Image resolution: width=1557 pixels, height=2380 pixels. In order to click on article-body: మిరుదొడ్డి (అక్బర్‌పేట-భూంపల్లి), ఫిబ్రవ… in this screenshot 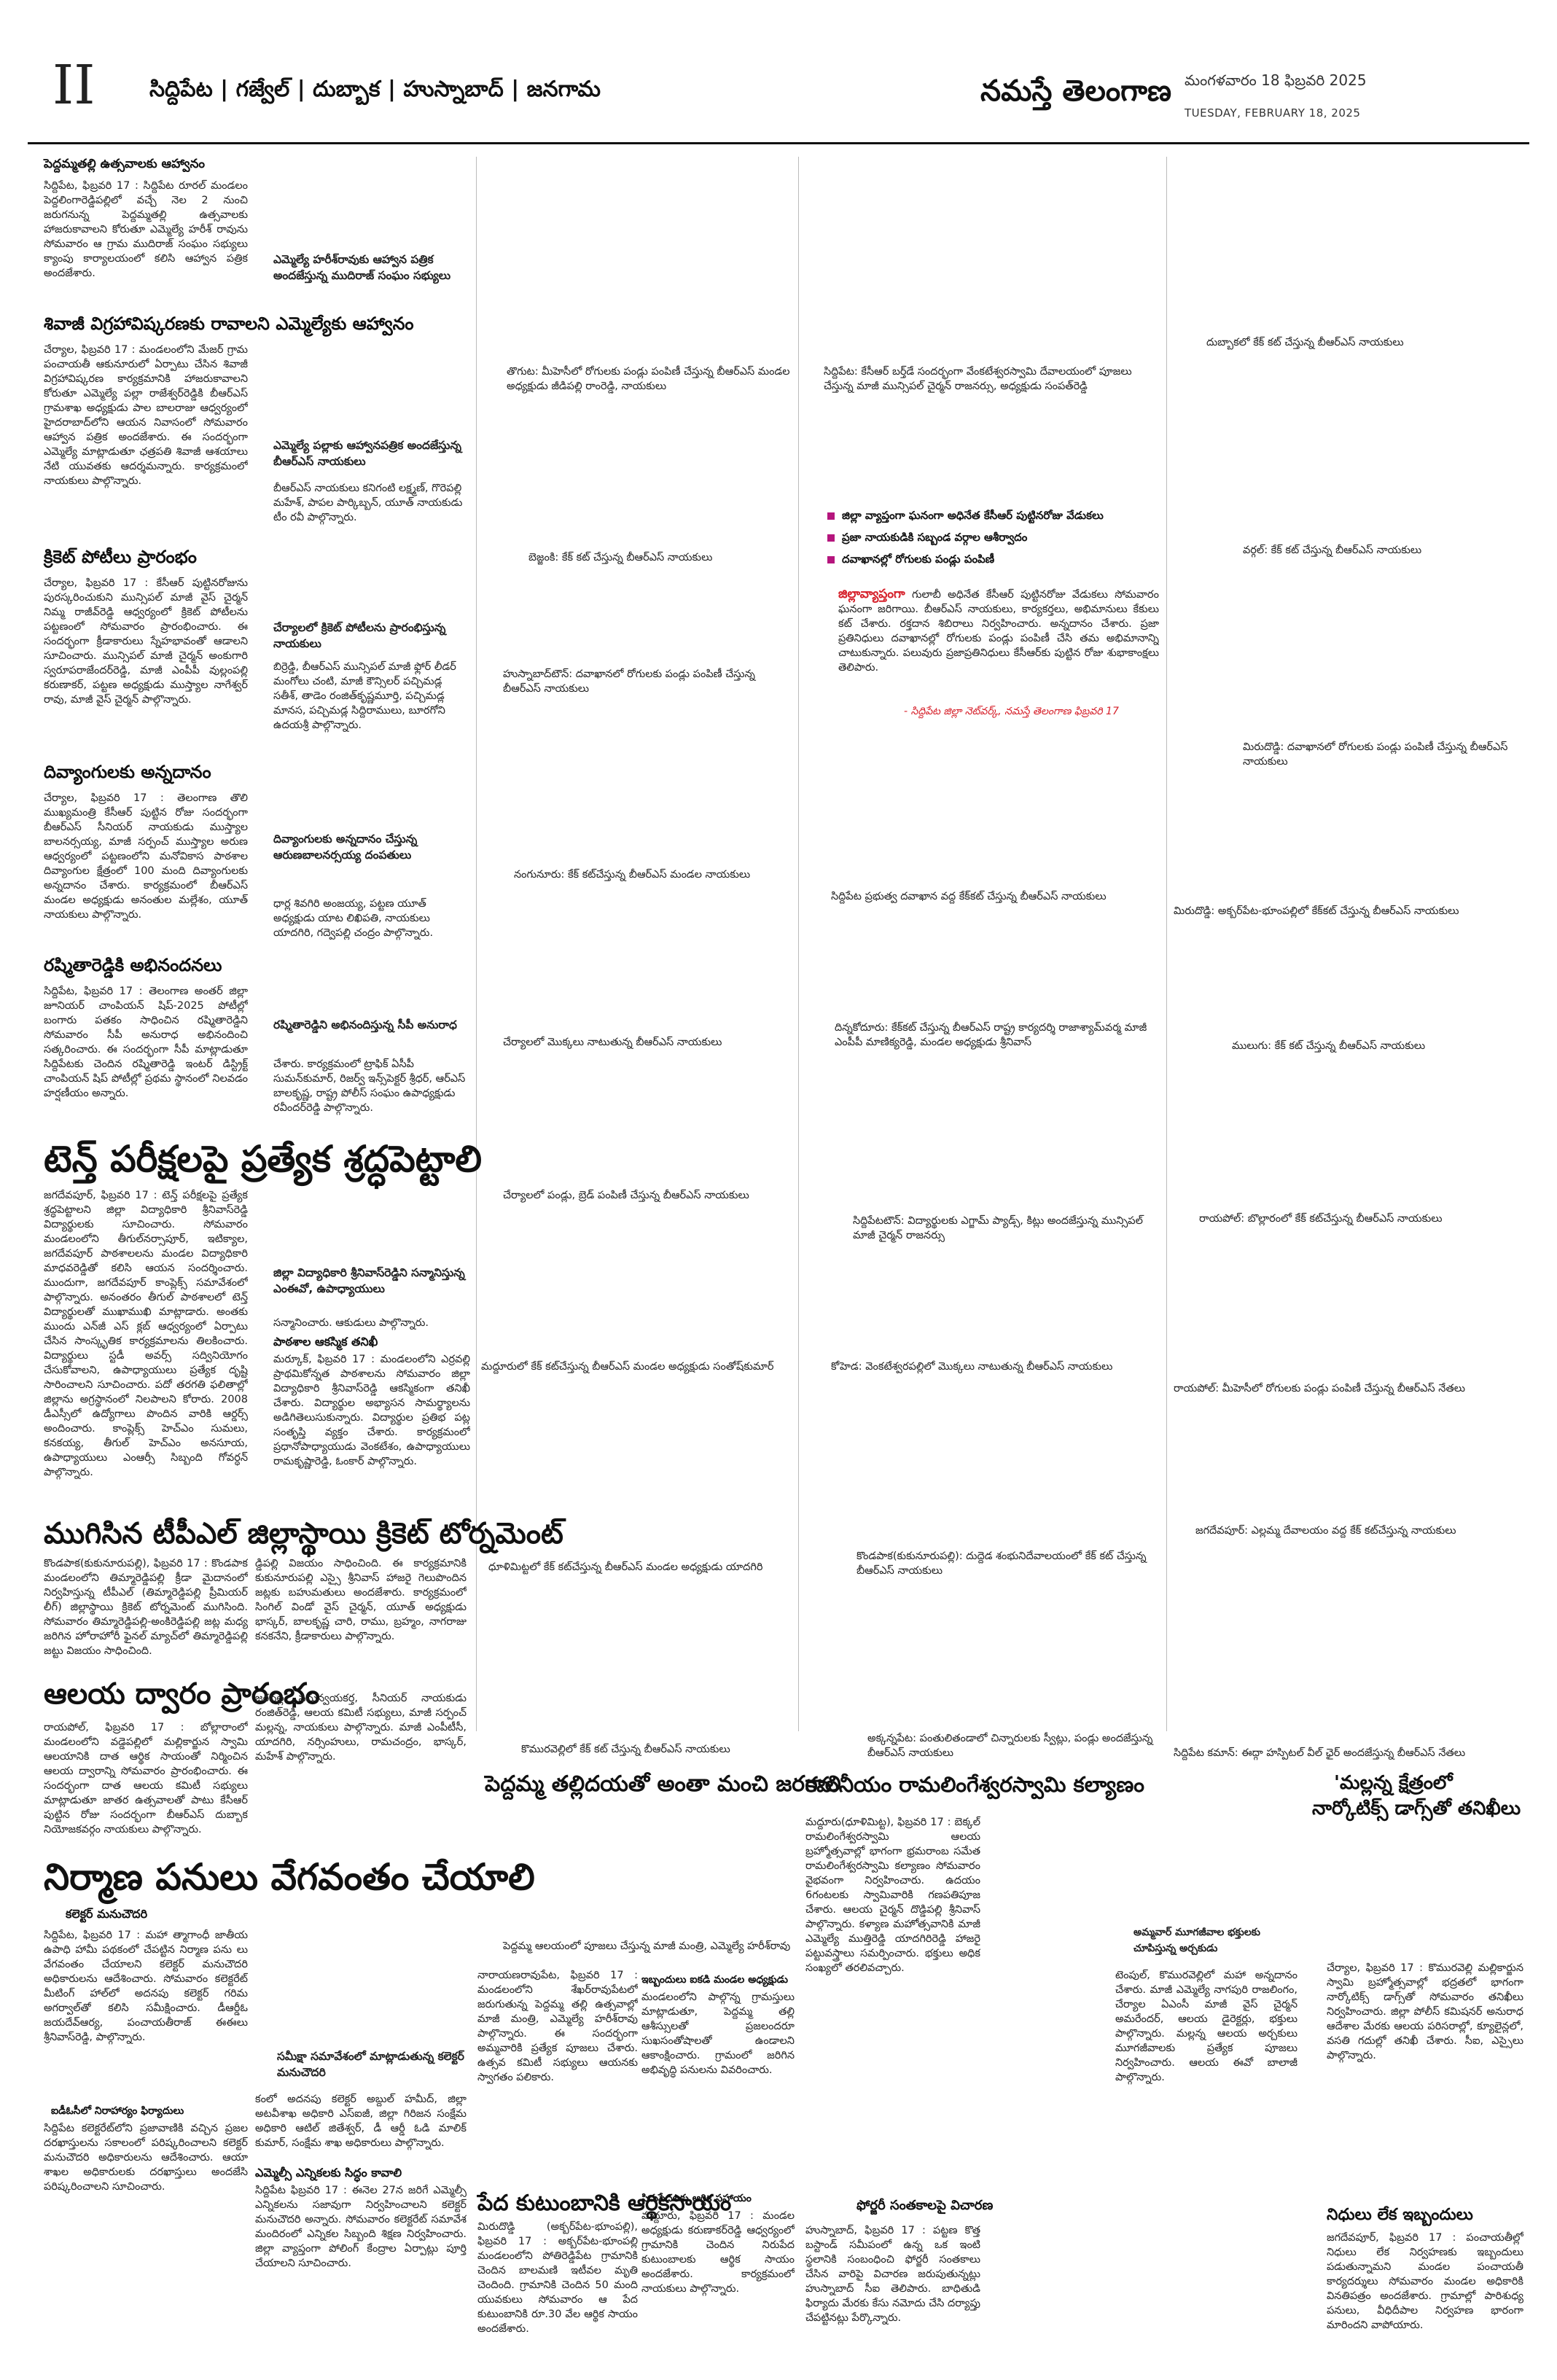, I will do `click(557, 2278)`.